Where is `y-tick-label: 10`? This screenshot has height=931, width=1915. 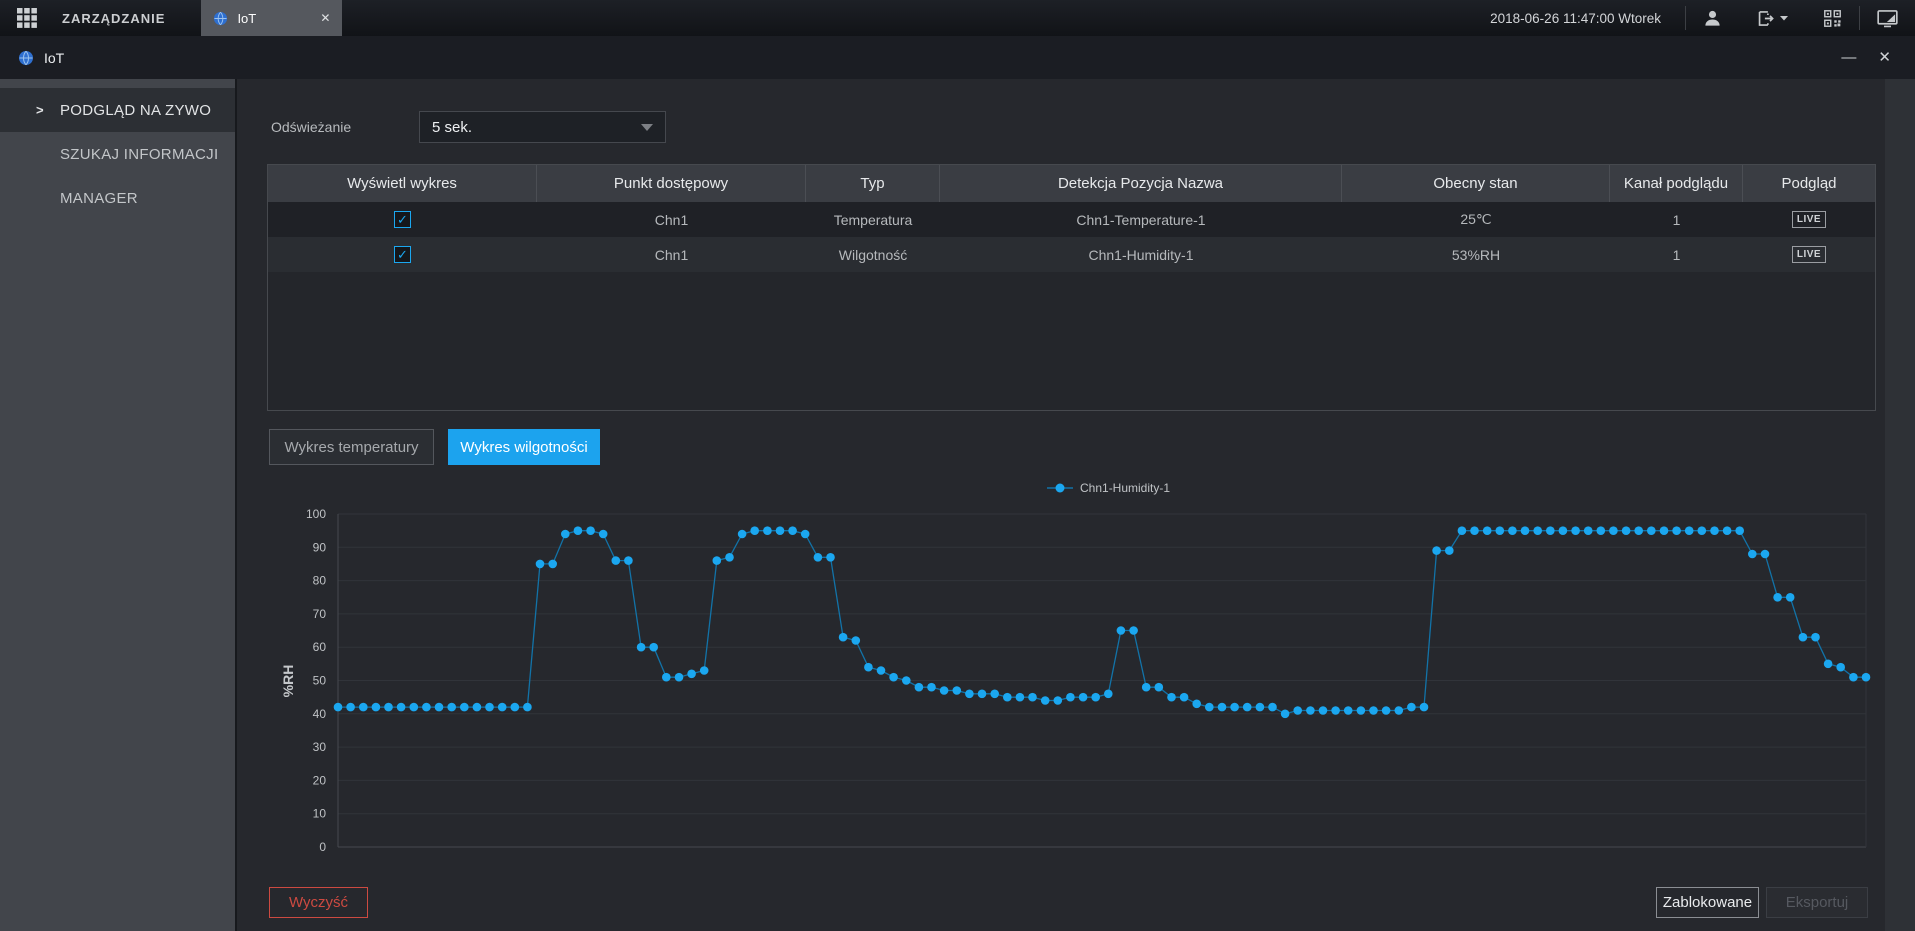
y-tick-label: 10 is located at coordinates (320, 814).